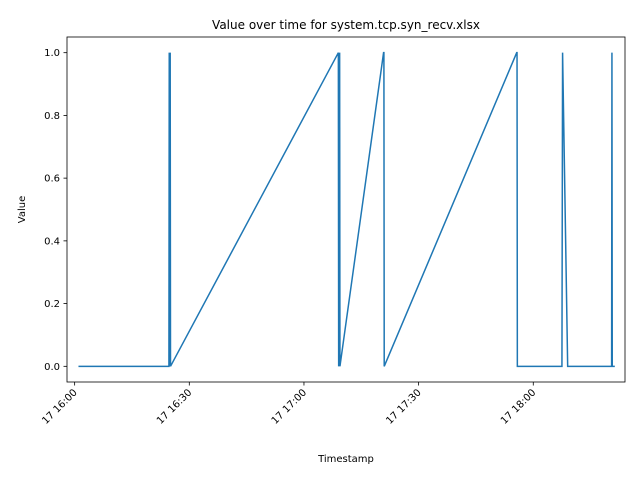  I want to click on x-tick-label: 17 16:30, so click(174, 406).